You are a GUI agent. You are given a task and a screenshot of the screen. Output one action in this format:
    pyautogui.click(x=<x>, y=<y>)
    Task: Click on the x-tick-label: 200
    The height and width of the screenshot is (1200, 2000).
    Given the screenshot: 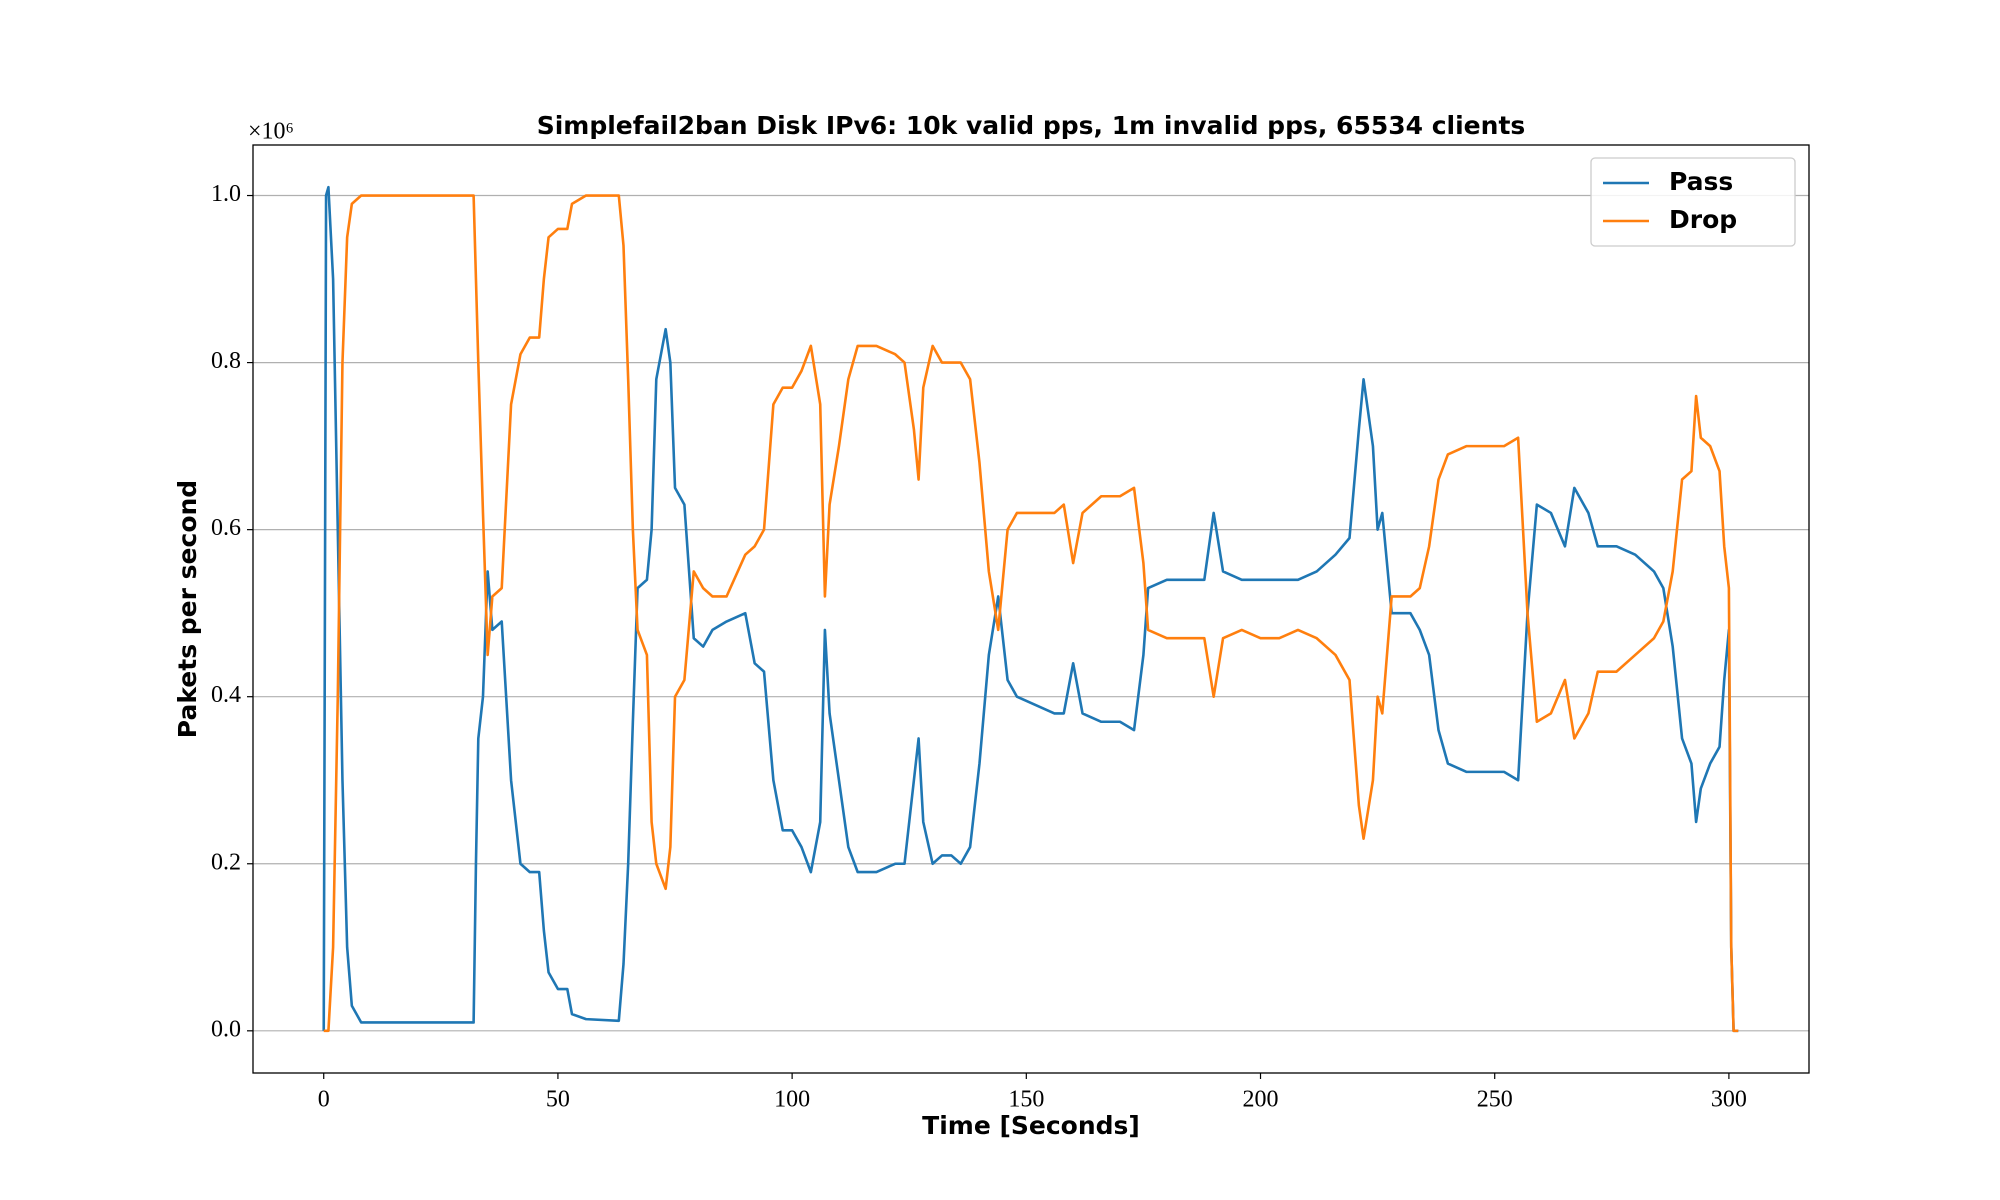 What is the action you would take?
    pyautogui.click(x=1261, y=1100)
    